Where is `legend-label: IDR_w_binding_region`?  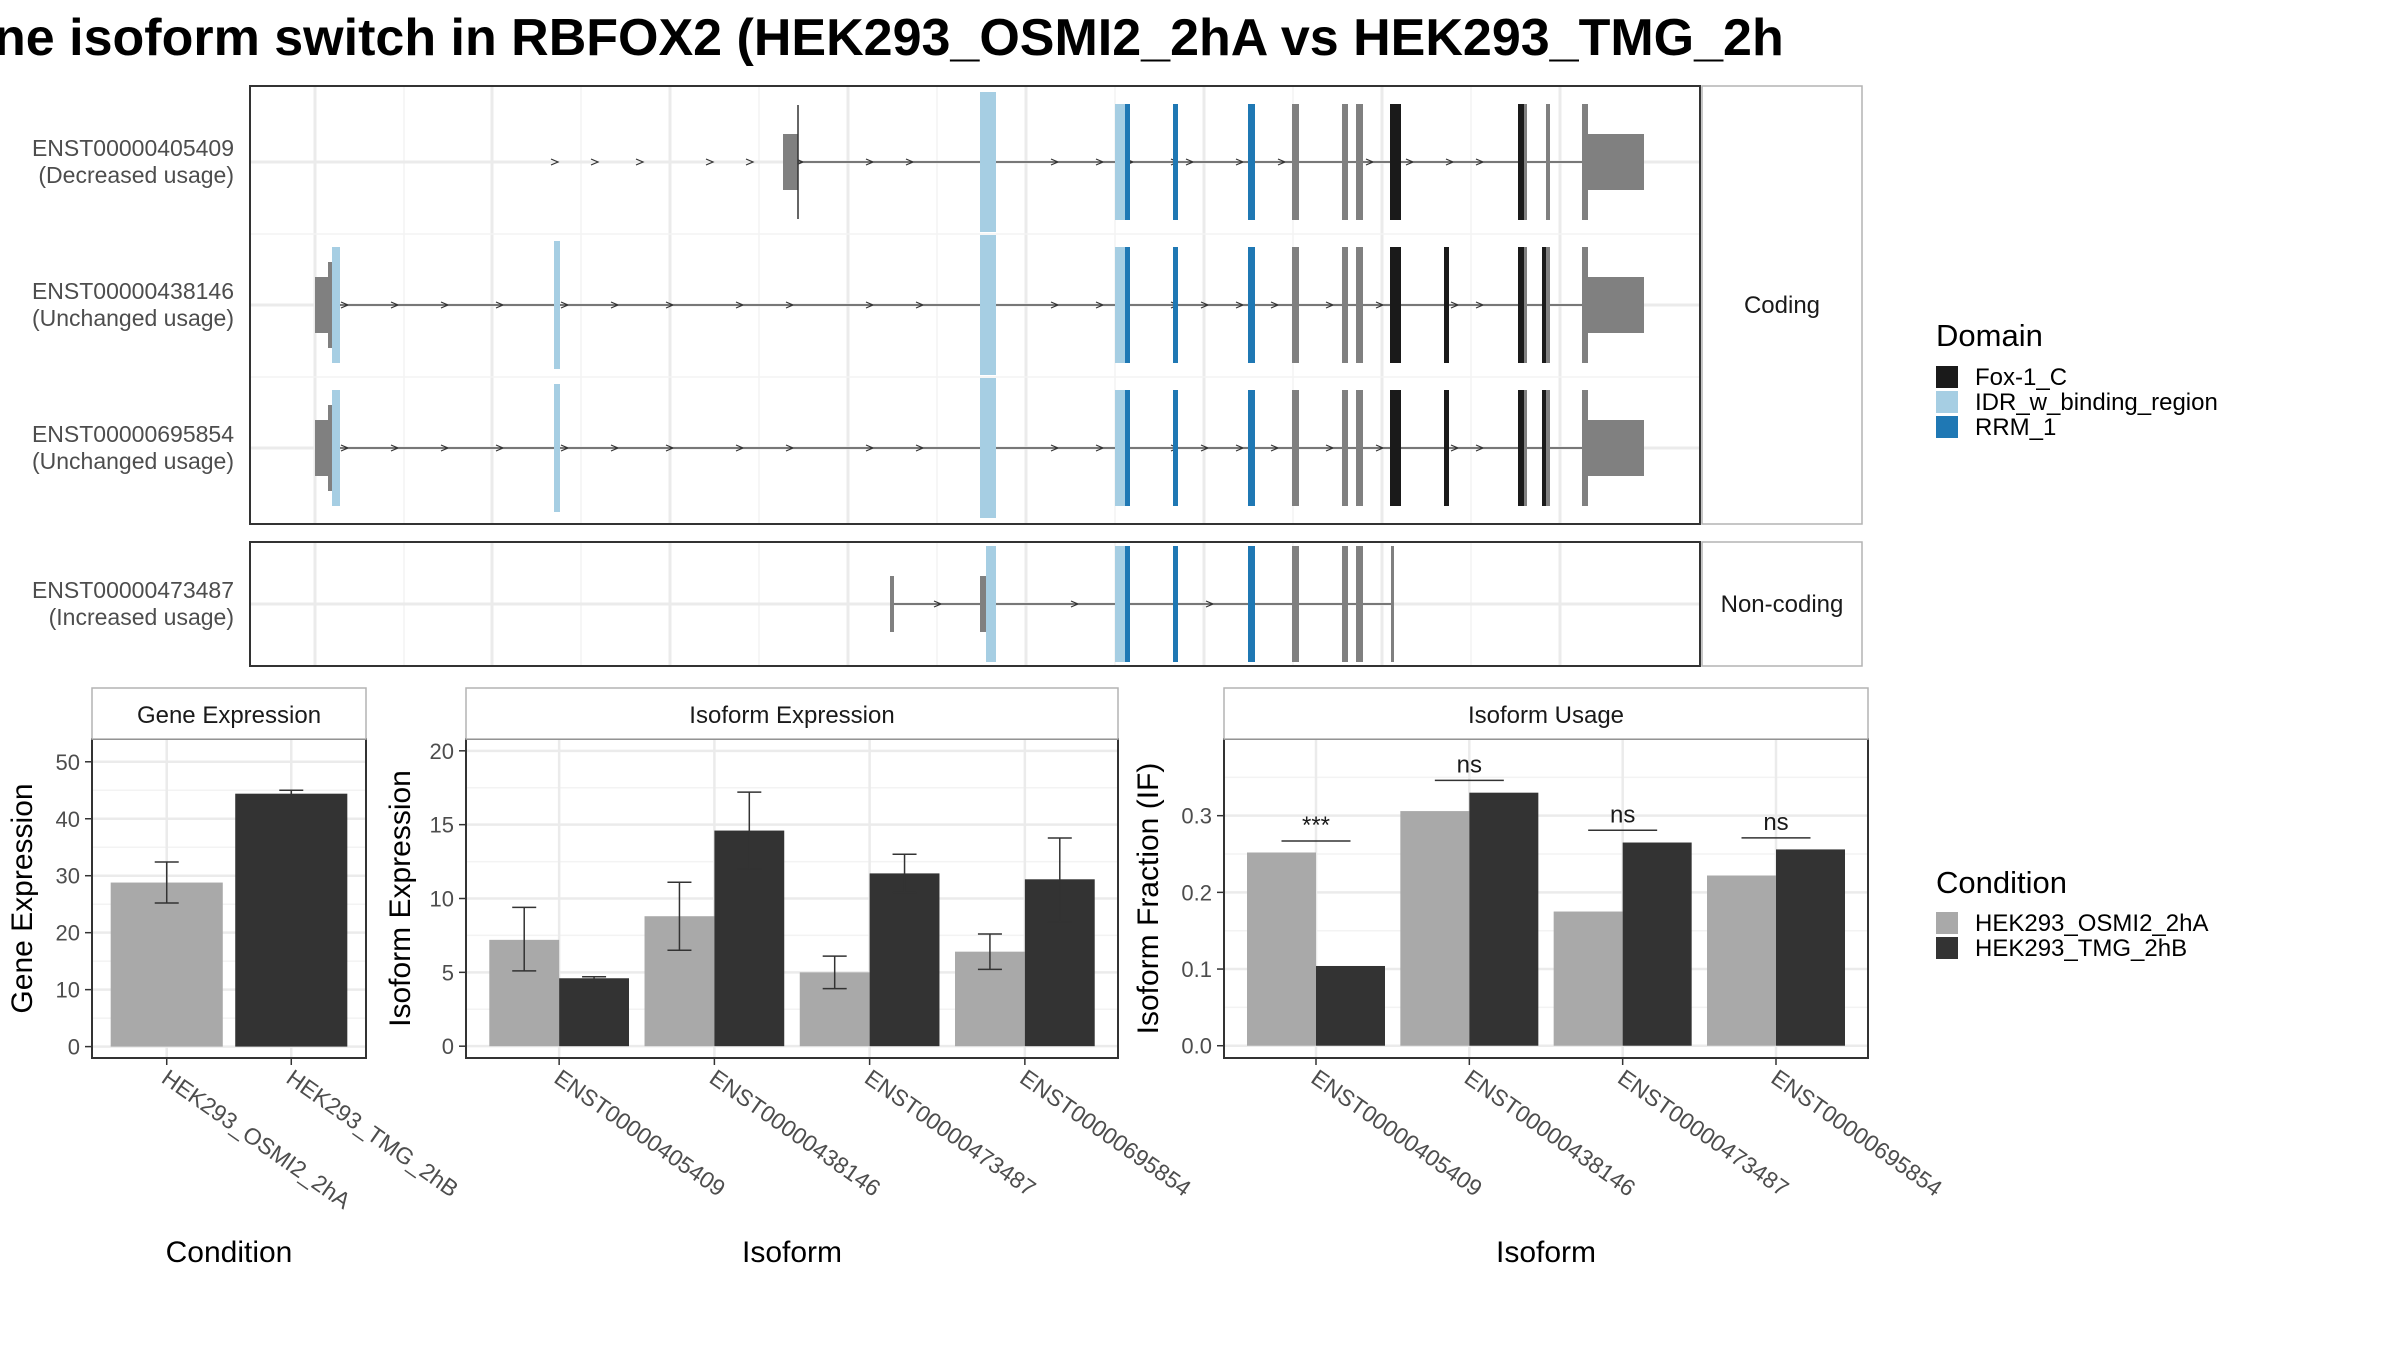 legend-label: IDR_w_binding_region is located at coordinates (2096, 402).